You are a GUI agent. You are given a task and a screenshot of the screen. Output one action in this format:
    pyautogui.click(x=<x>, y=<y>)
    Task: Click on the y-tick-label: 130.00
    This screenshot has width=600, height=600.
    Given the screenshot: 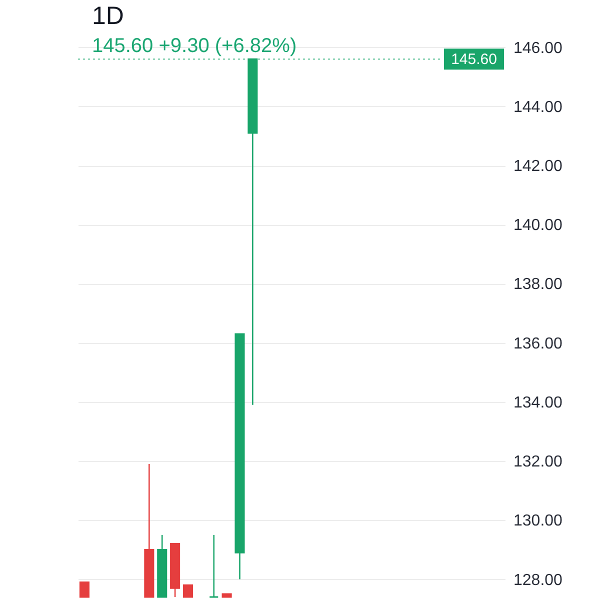 What is the action you would take?
    pyautogui.click(x=538, y=521)
    